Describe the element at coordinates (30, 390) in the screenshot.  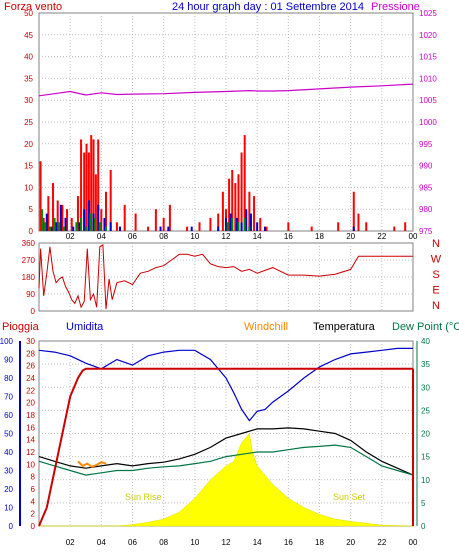
I see `rain-tick-label: 22` at that location.